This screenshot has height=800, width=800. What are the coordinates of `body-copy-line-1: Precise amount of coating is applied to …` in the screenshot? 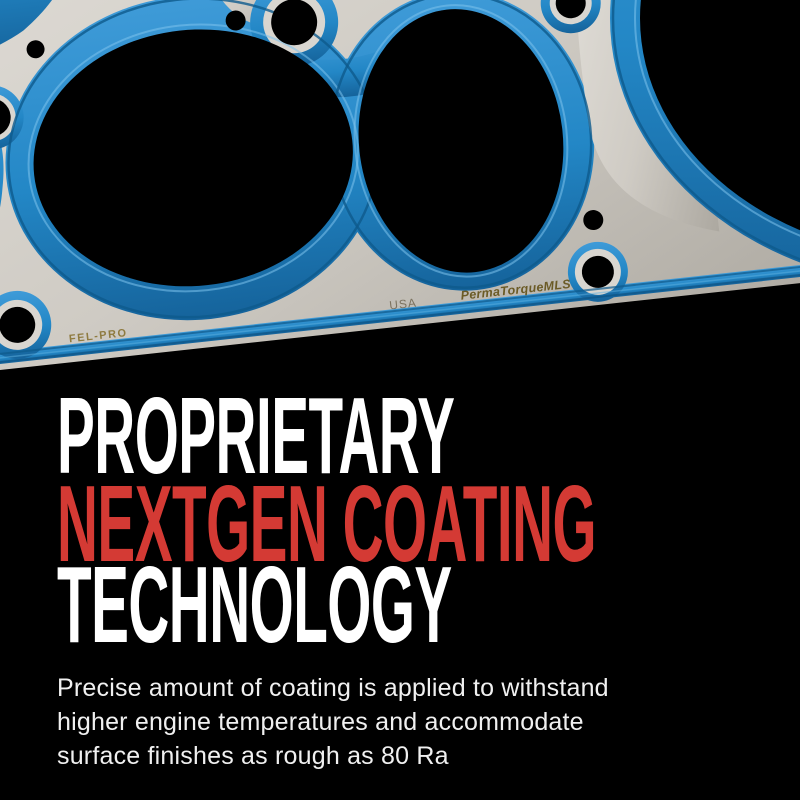 It's located at (333, 688).